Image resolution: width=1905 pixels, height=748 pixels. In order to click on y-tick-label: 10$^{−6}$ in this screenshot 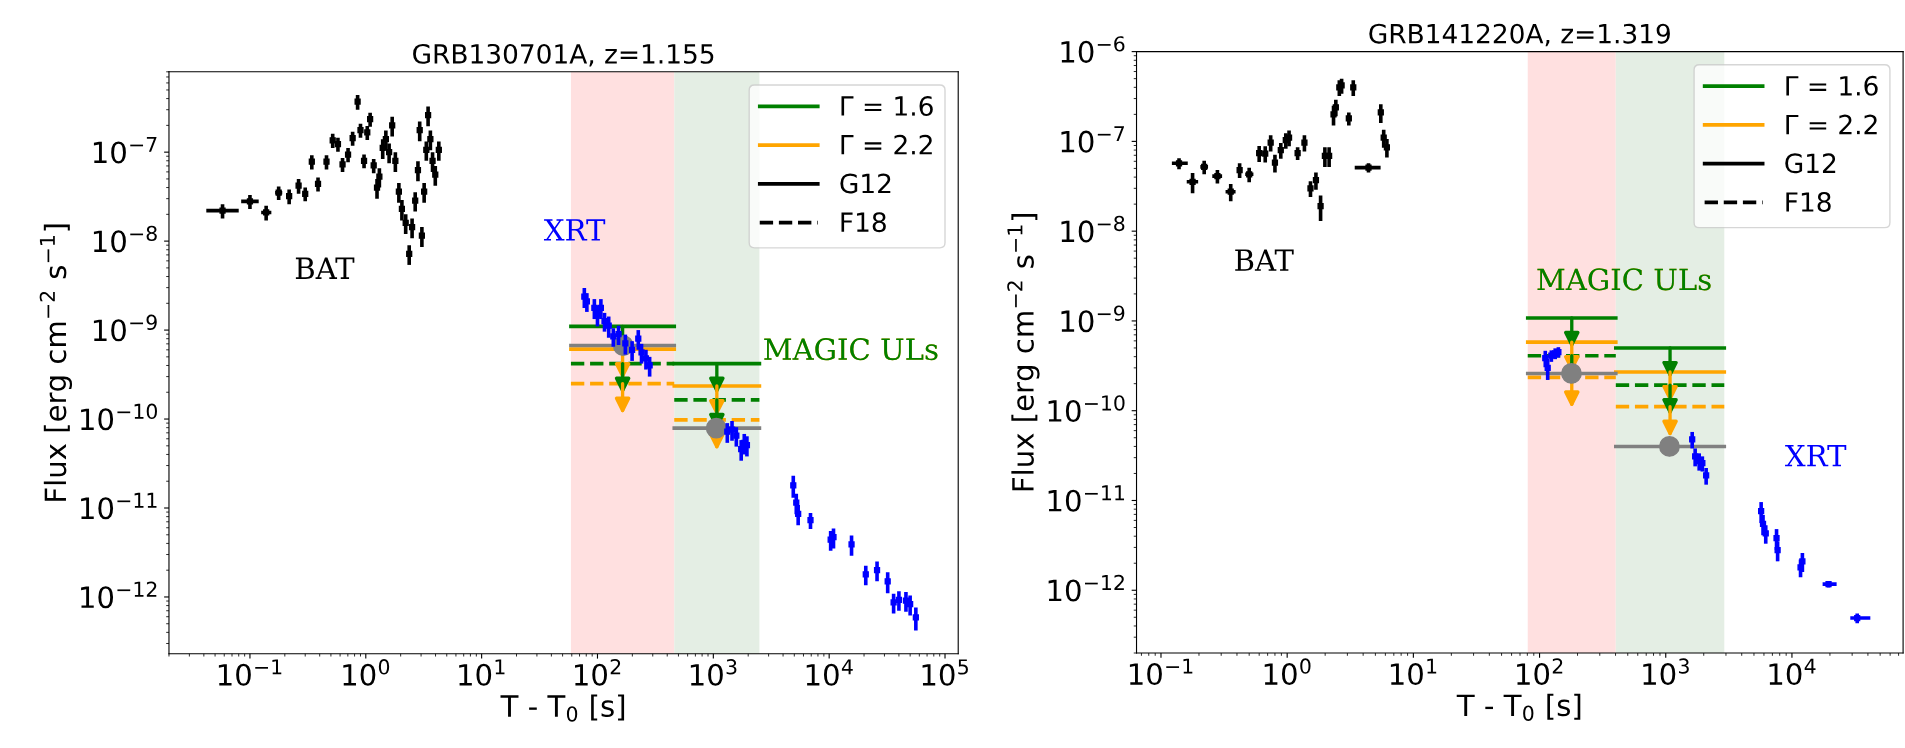, I will do `click(1093, 49)`.